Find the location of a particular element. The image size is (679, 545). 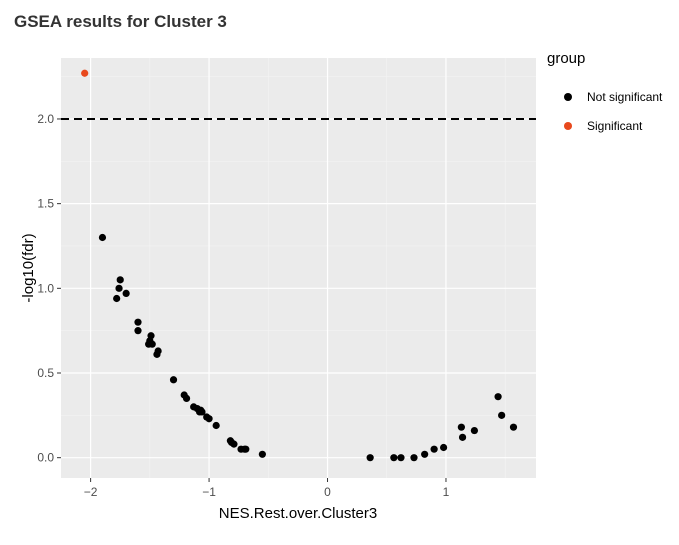

legend-marker-significant is located at coordinates (568, 126).